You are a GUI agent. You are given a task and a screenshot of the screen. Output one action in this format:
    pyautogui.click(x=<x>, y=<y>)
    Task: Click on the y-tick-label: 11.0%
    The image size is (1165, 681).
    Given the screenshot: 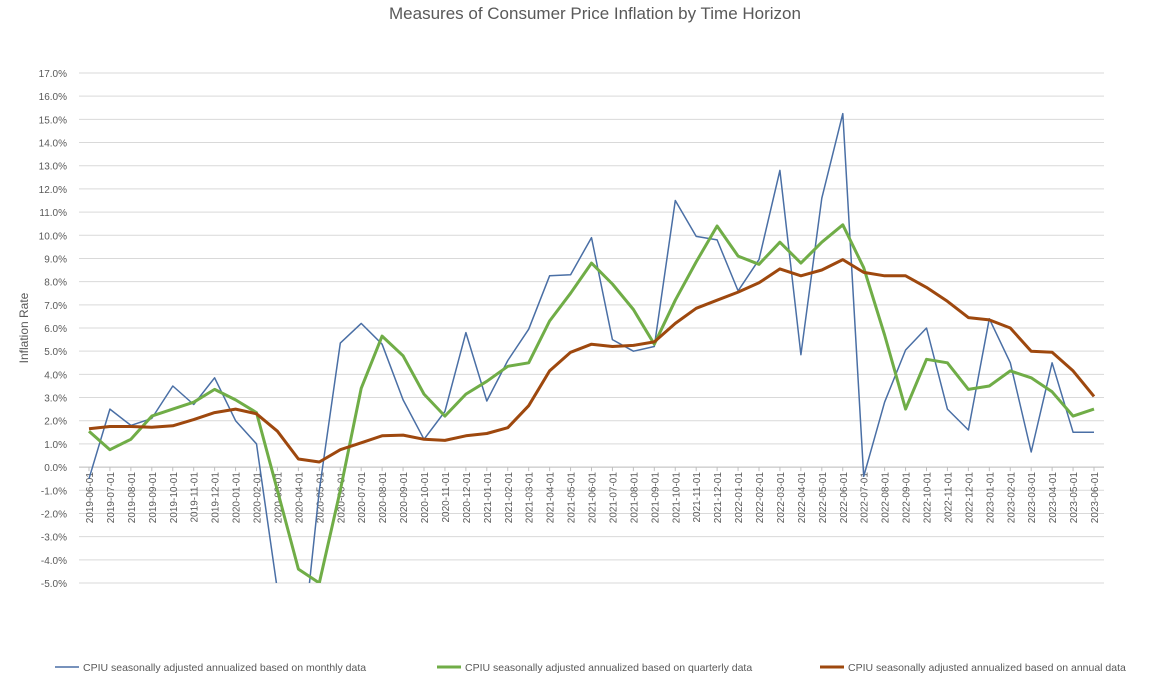 What is the action you would take?
    pyautogui.click(x=53, y=213)
    